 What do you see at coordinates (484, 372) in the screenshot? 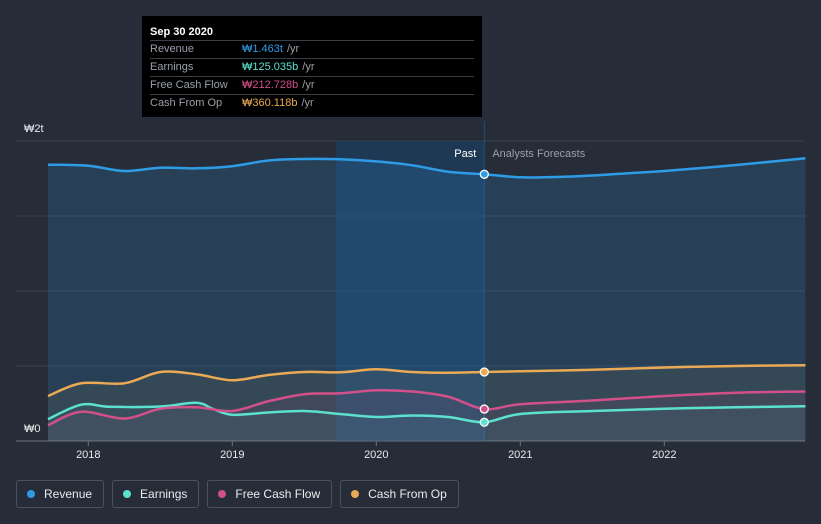
I see `marker-cash-from-op` at bounding box center [484, 372].